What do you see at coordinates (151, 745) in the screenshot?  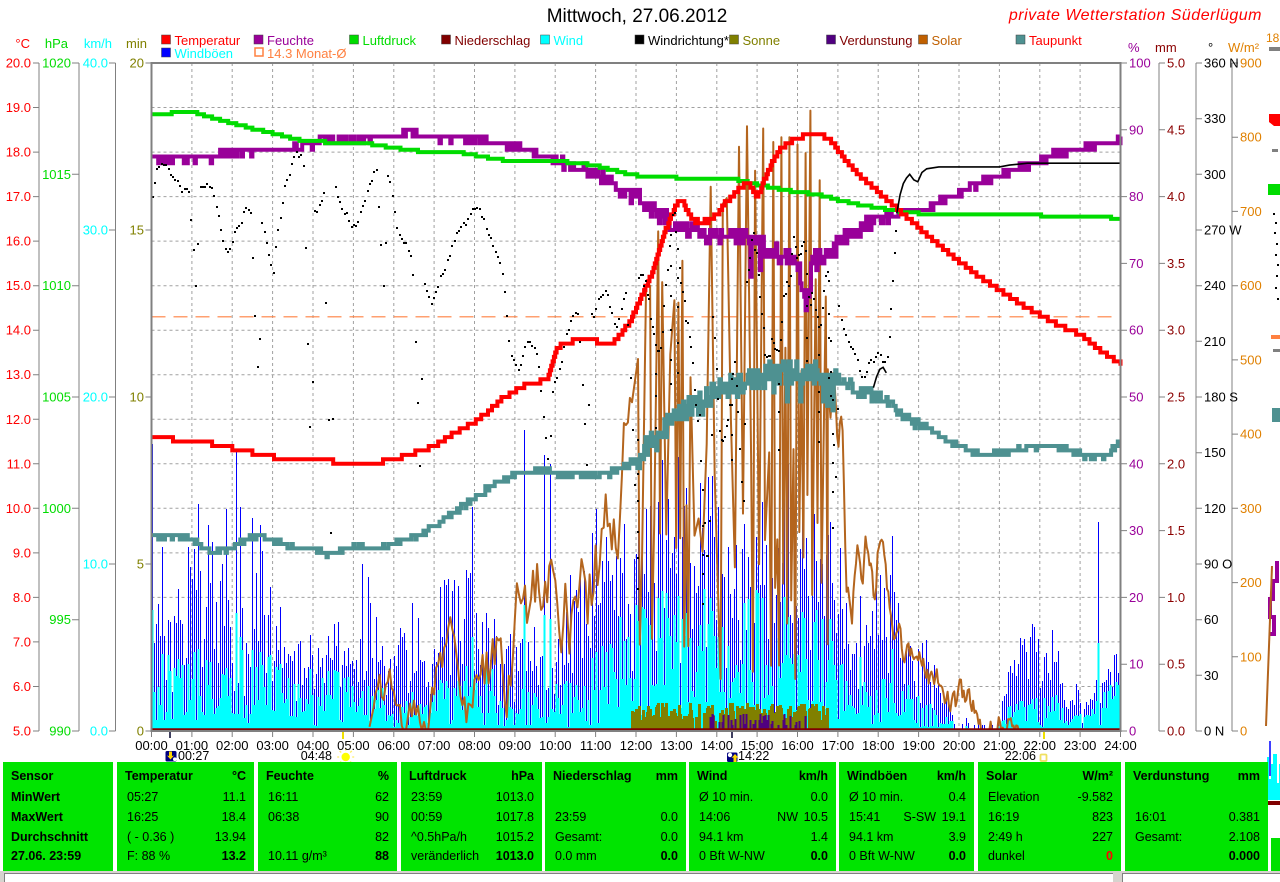 I see `svg-text: 00:00` at bounding box center [151, 745].